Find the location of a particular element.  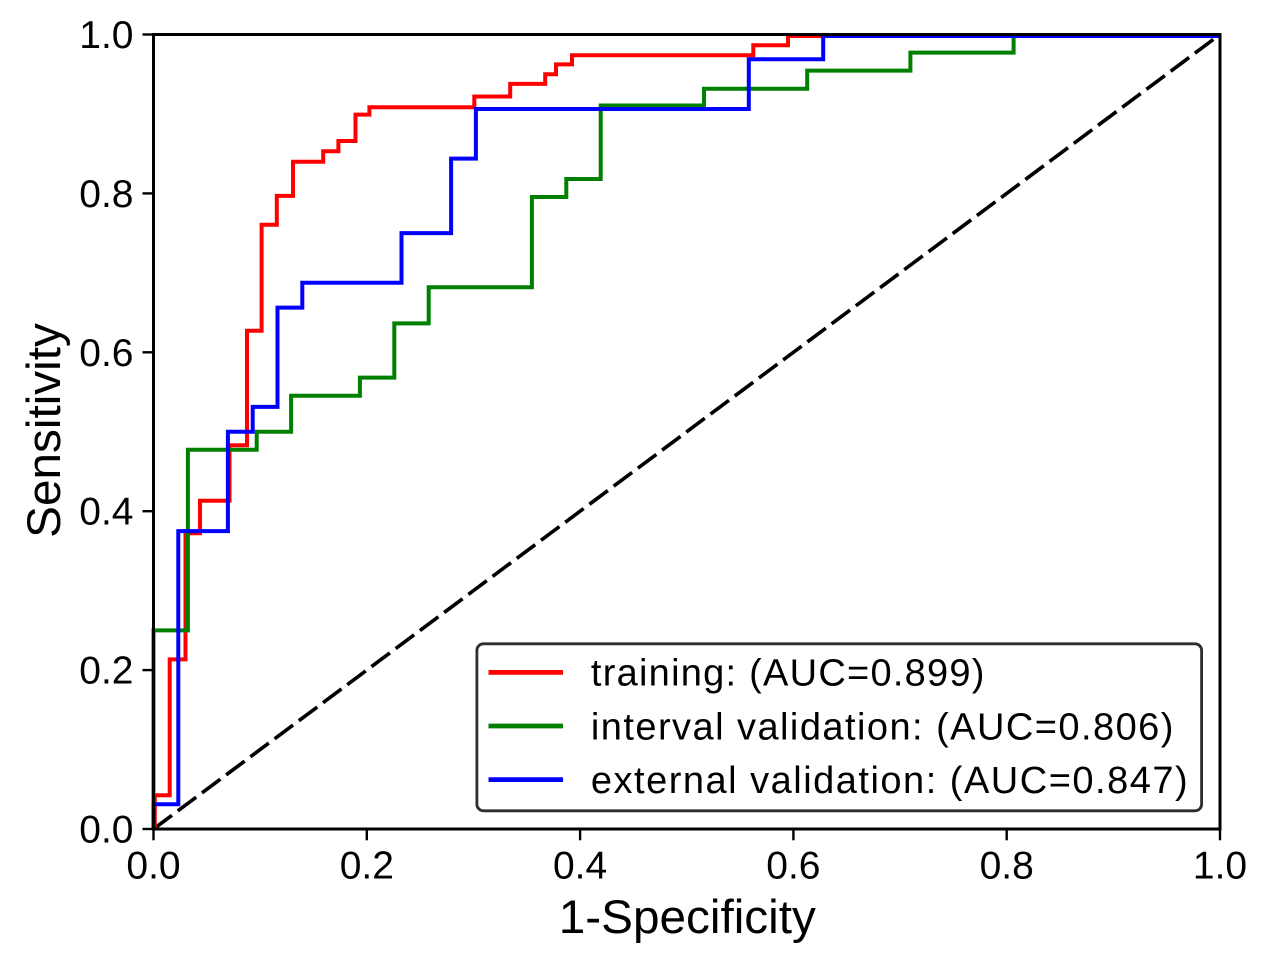

svg-text: 1-Specificity is located at coordinates (687, 917).